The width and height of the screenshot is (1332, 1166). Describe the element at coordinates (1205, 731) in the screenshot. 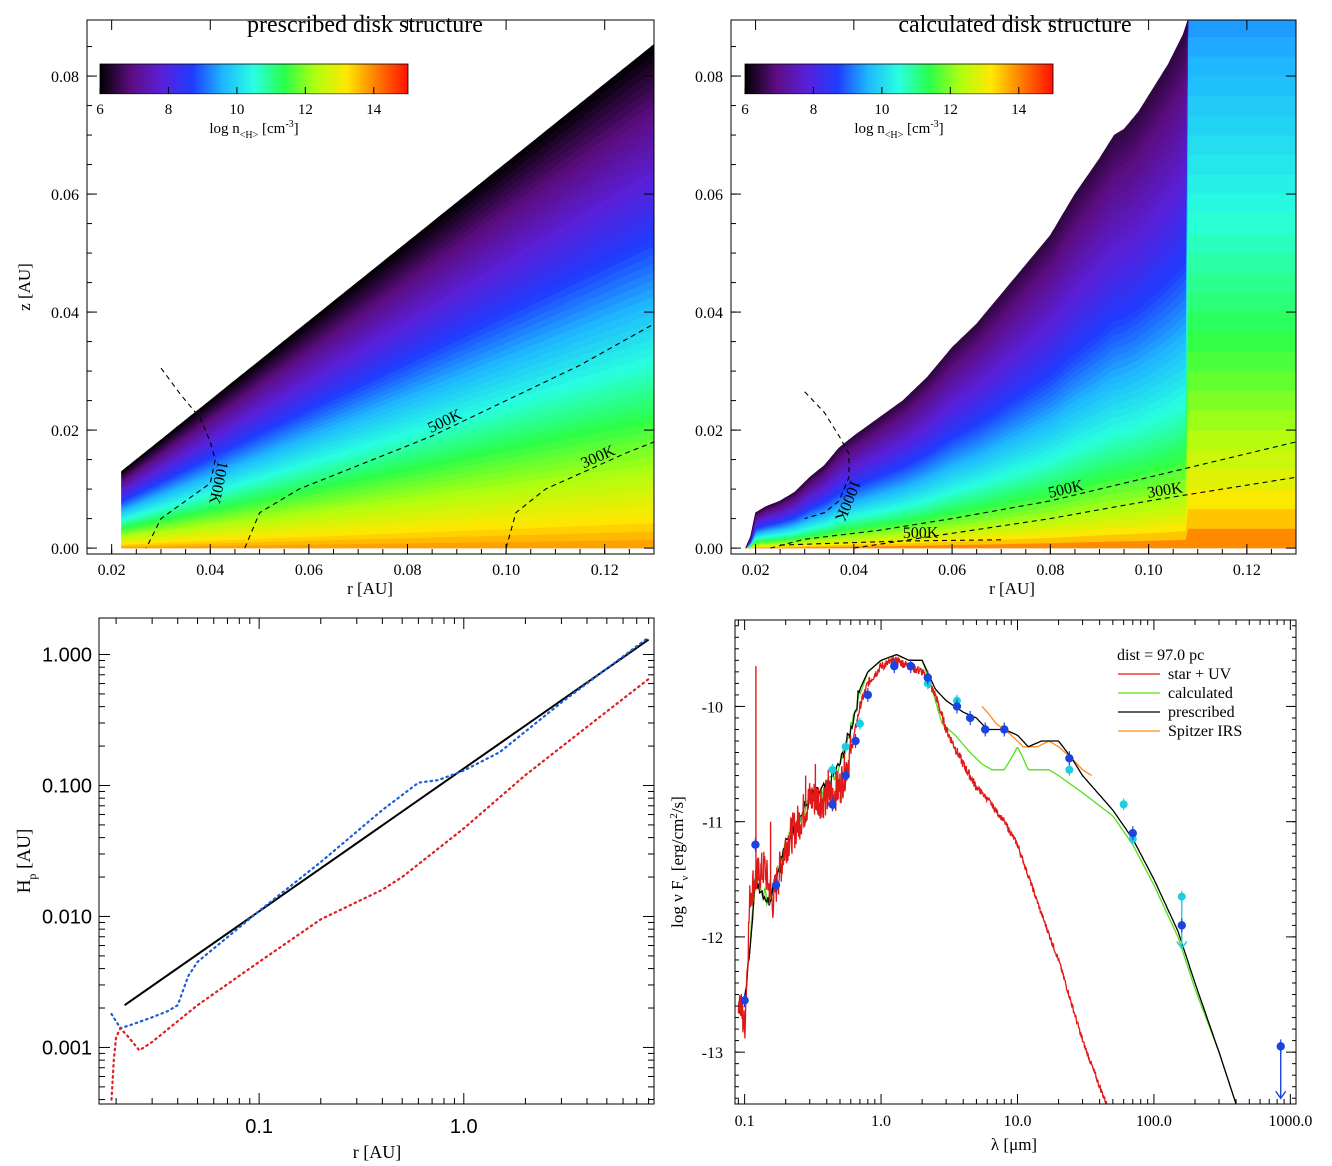

I see `legend-label: Spitzer IRS` at that location.